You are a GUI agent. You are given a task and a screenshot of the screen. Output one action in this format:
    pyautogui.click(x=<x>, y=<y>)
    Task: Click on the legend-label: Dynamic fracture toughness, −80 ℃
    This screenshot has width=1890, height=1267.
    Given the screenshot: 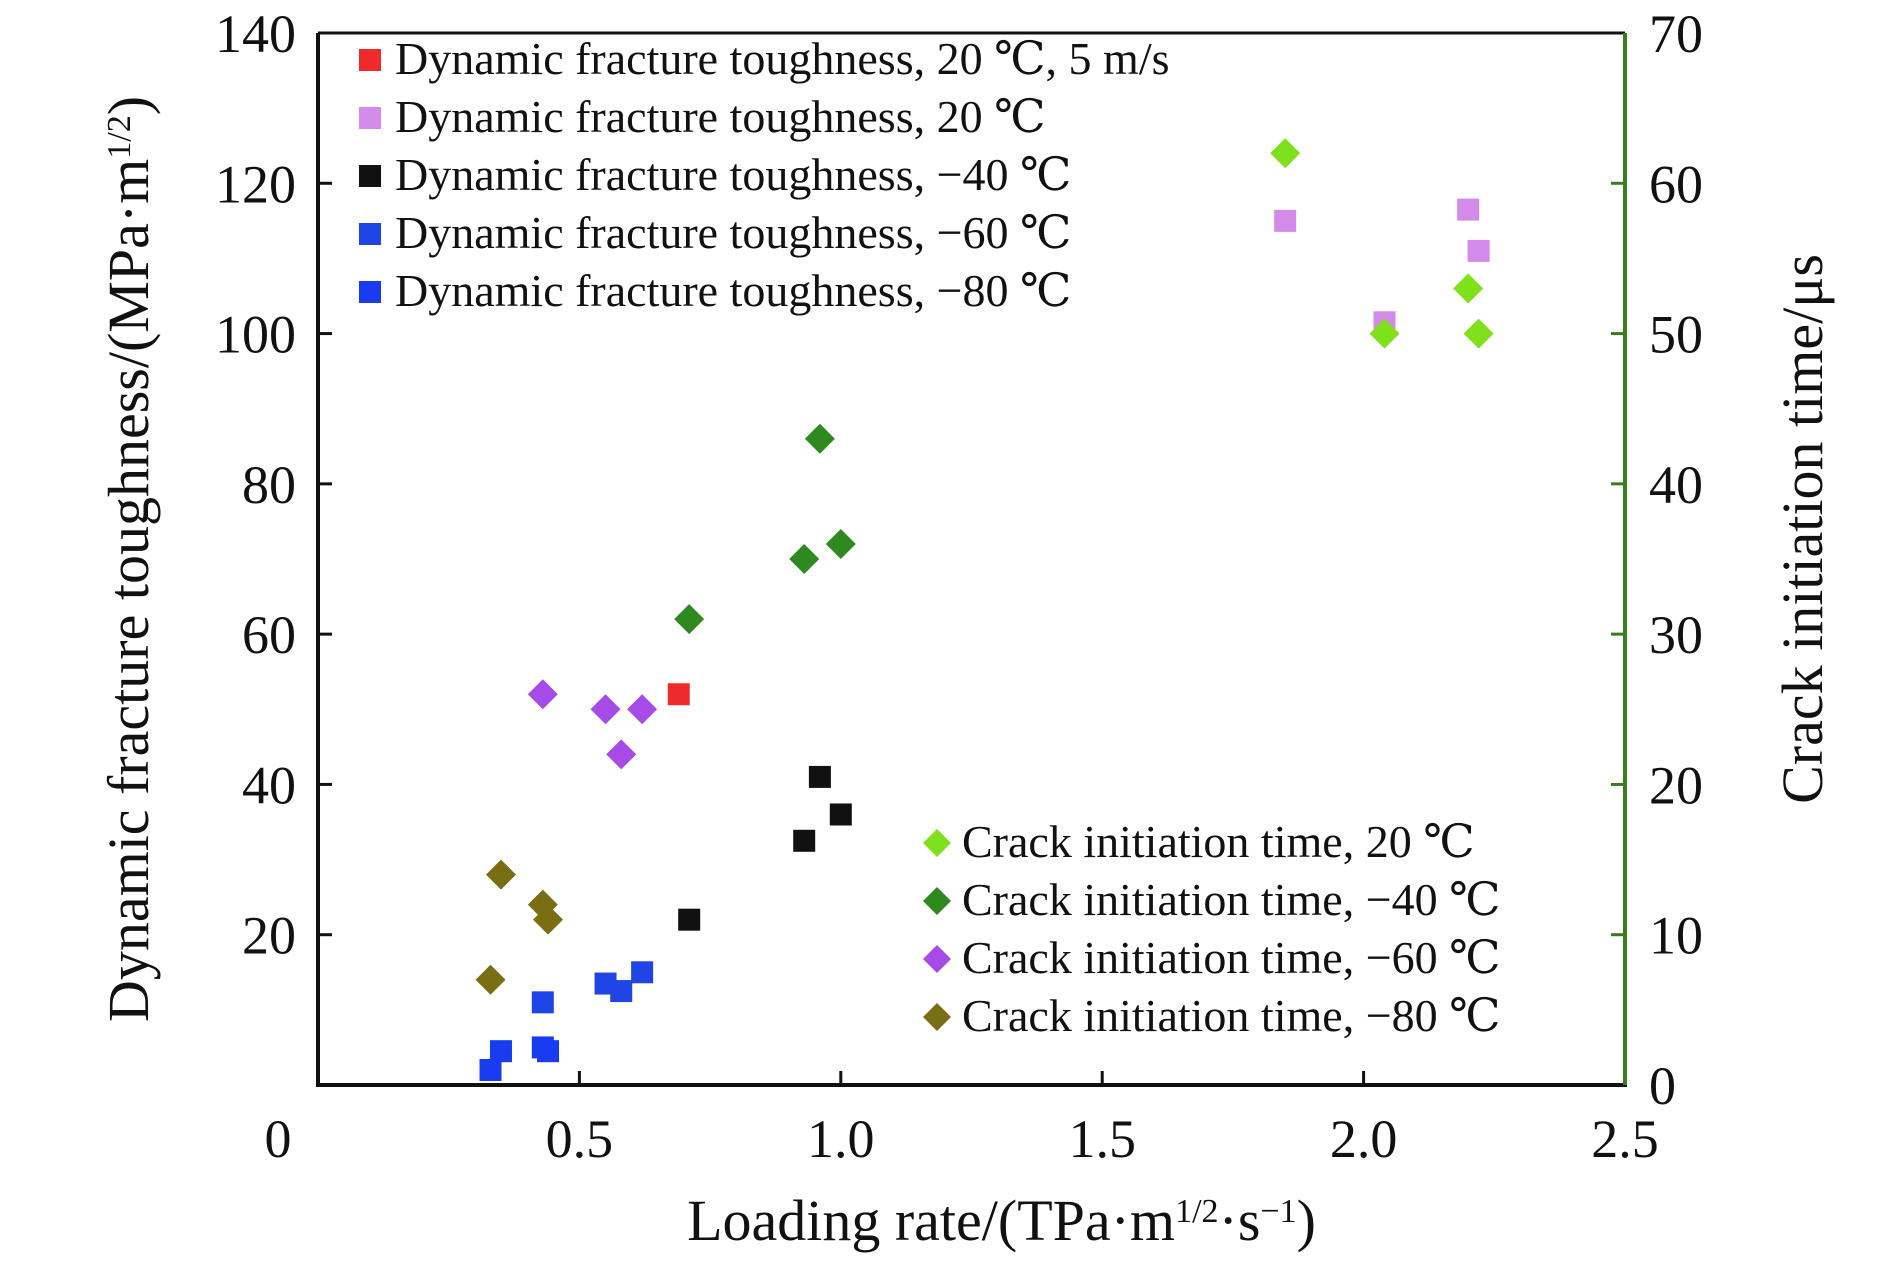 What is the action you would take?
    pyautogui.click(x=733, y=290)
    